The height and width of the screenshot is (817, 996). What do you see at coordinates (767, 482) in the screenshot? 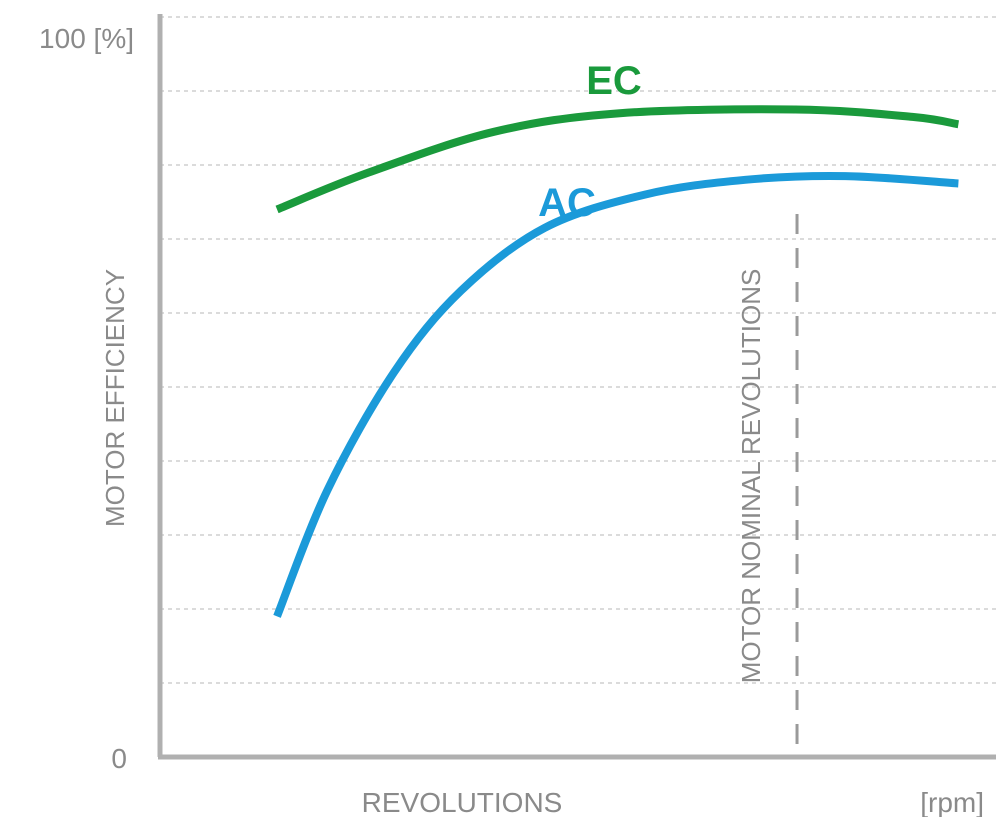
I see `nominal-revolutions-marker: MOTOR NOMINAL REVOLUTIONS` at bounding box center [767, 482].